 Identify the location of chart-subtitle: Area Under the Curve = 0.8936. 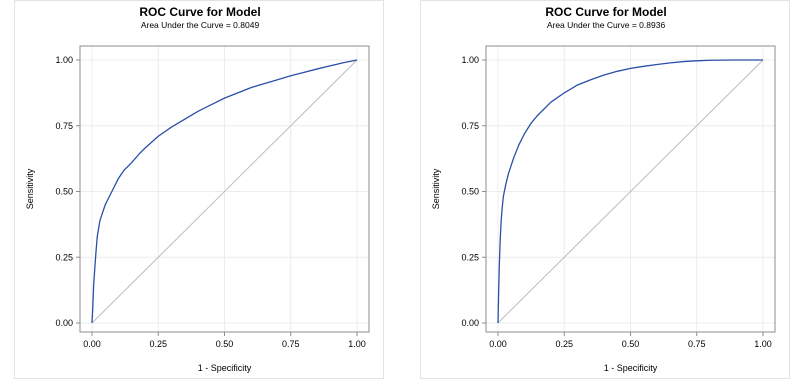
(606, 25).